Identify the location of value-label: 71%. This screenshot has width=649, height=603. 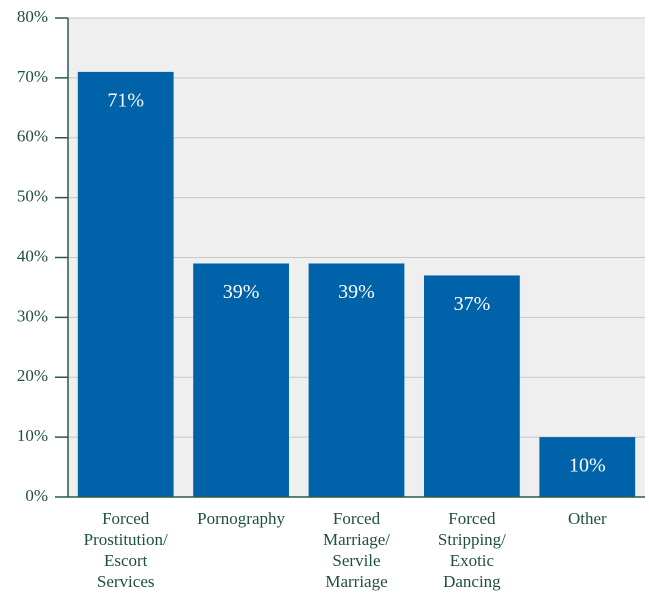
(125, 100).